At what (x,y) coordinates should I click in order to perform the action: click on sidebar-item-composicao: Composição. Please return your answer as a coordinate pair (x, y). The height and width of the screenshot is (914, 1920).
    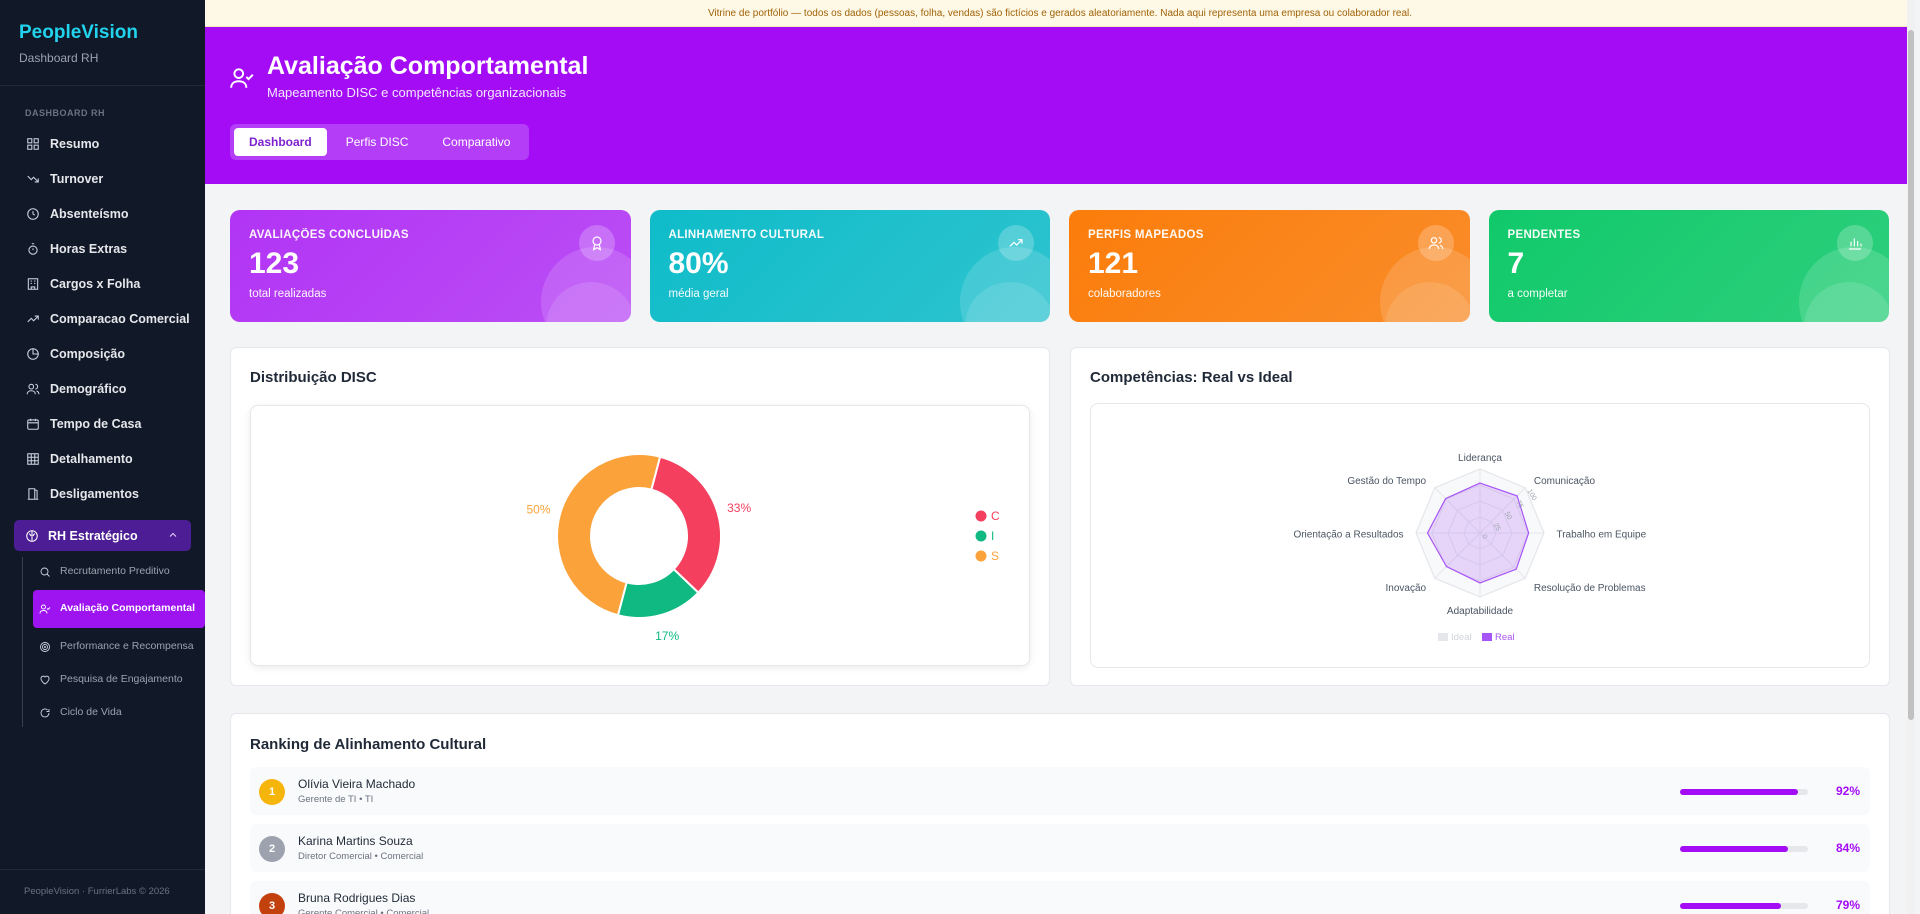
    Looking at the image, I should click on (102, 353).